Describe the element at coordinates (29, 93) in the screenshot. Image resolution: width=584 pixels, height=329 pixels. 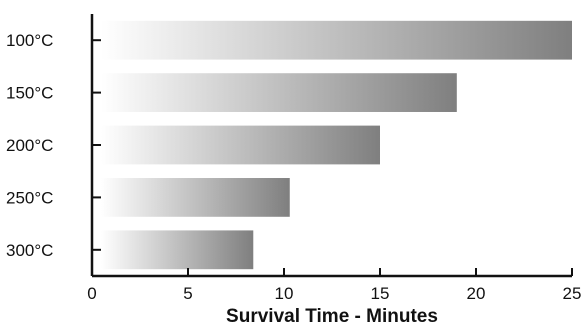
I see `y-tick-label-1: 150°C` at that location.